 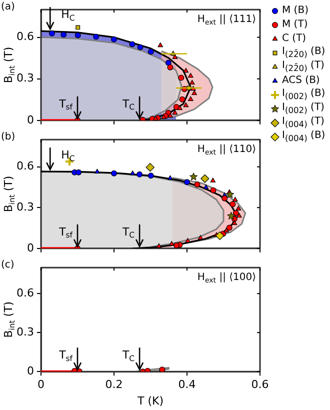 What do you see at coordinates (260, 385) in the screenshot?
I see `x-tick-label: 0.6` at bounding box center [260, 385].